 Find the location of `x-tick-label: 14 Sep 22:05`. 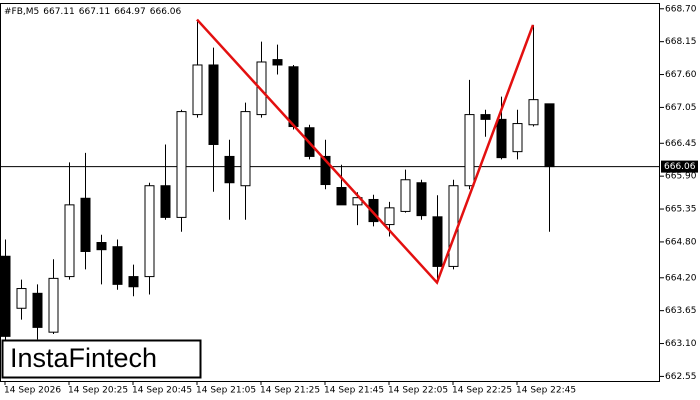

x-tick-label: 14 Sep 22:05 is located at coordinates (418, 391).